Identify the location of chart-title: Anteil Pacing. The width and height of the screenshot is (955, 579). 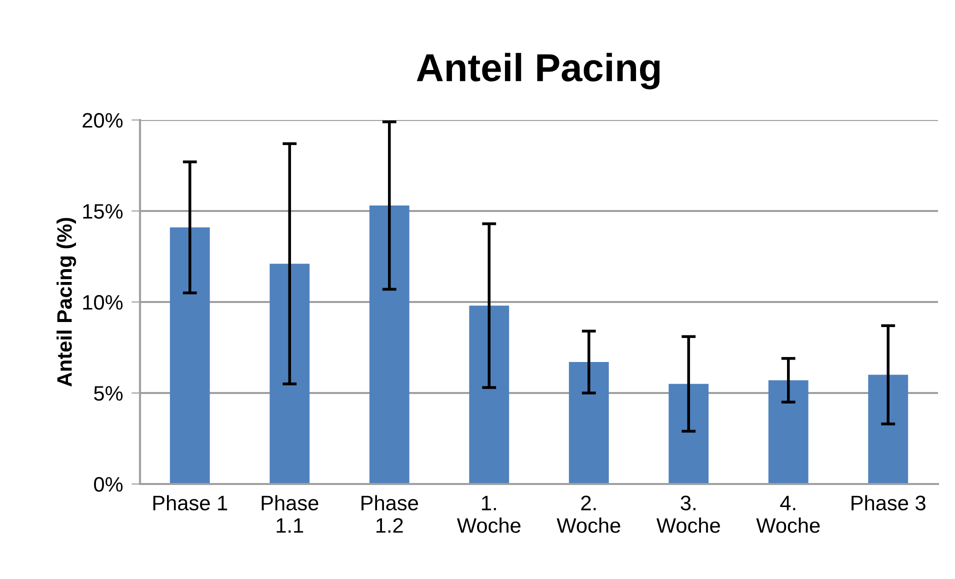
(538, 71).